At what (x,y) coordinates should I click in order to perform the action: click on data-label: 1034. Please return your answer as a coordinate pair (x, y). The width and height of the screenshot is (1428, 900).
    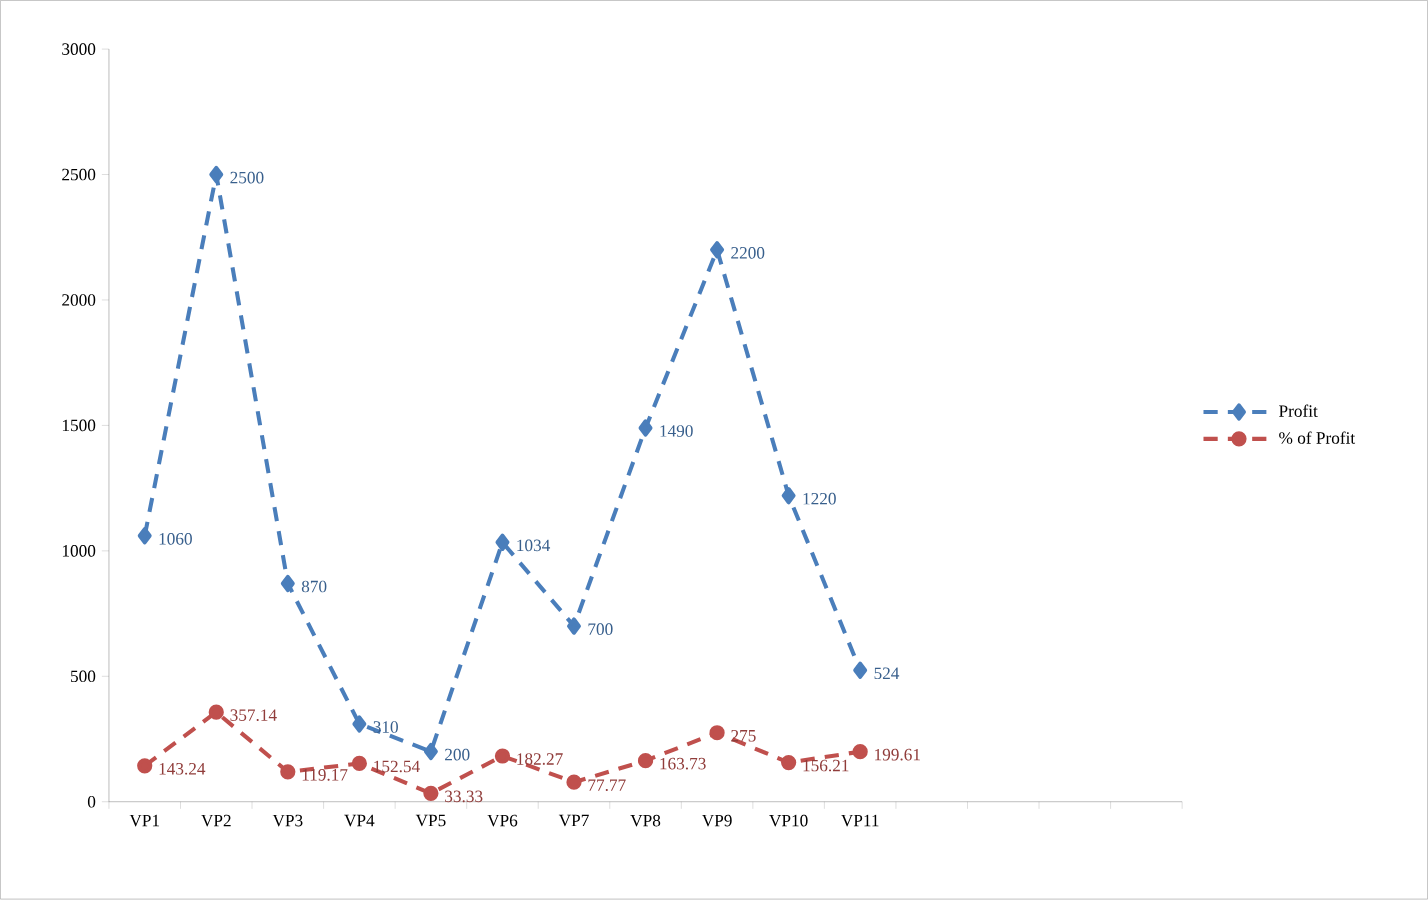
    Looking at the image, I should click on (534, 545).